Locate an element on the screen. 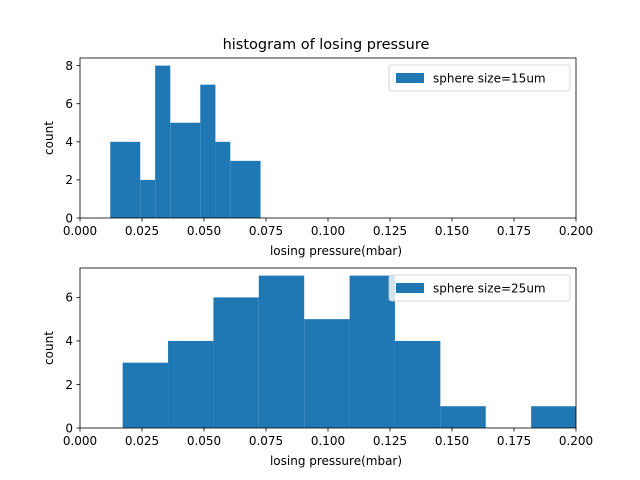 The width and height of the screenshot is (640, 480). legend: sphere size=25um is located at coordinates (479, 288).